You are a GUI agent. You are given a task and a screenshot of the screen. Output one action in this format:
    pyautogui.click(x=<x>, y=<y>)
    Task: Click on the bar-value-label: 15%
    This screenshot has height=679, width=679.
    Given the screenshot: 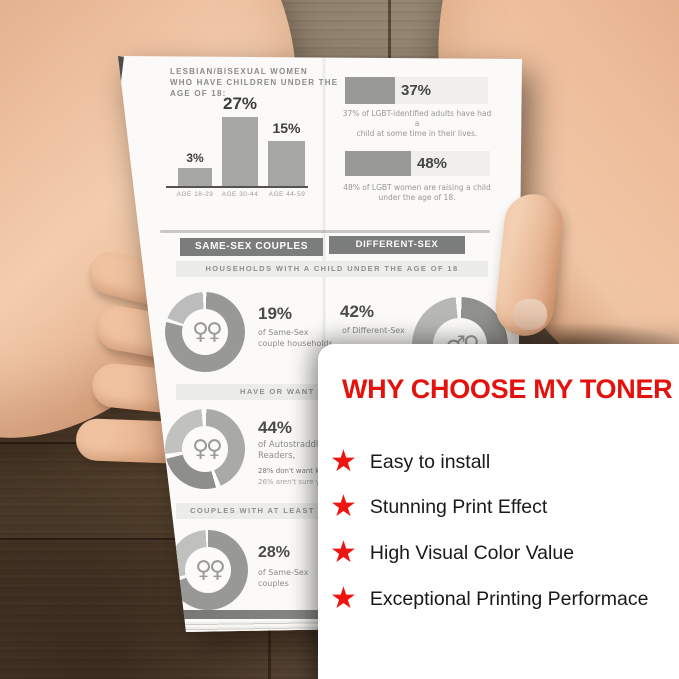 What is the action you would take?
    pyautogui.click(x=286, y=128)
    